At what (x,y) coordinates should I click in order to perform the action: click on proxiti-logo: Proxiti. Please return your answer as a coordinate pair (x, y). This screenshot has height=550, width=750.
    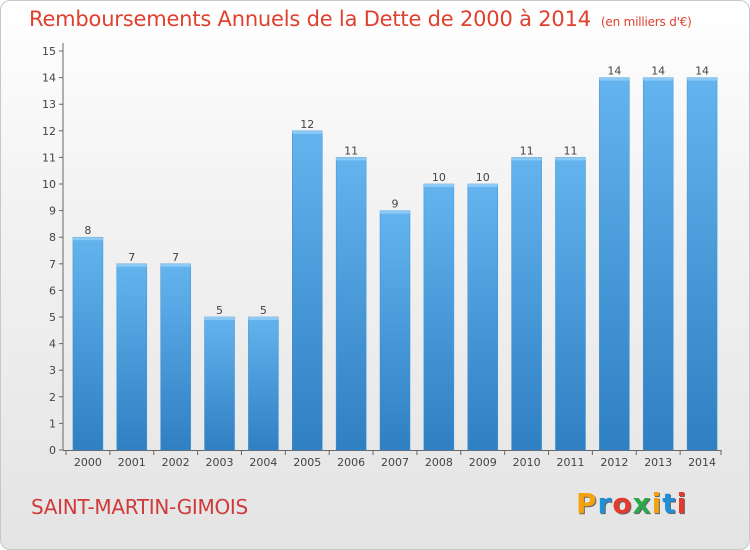
    Looking at the image, I should click on (631, 503).